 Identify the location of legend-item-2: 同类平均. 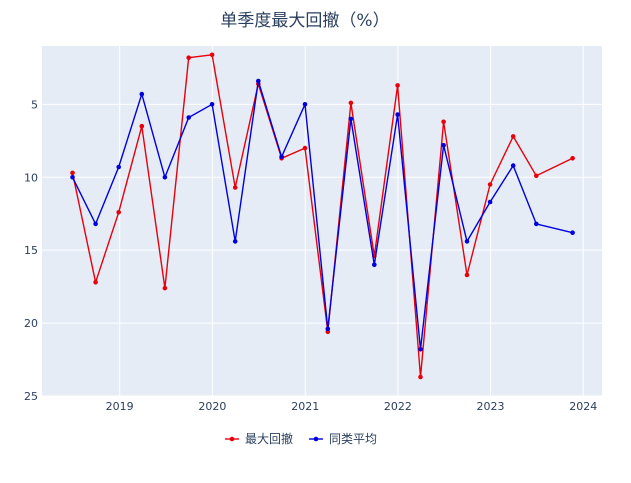
(343, 439).